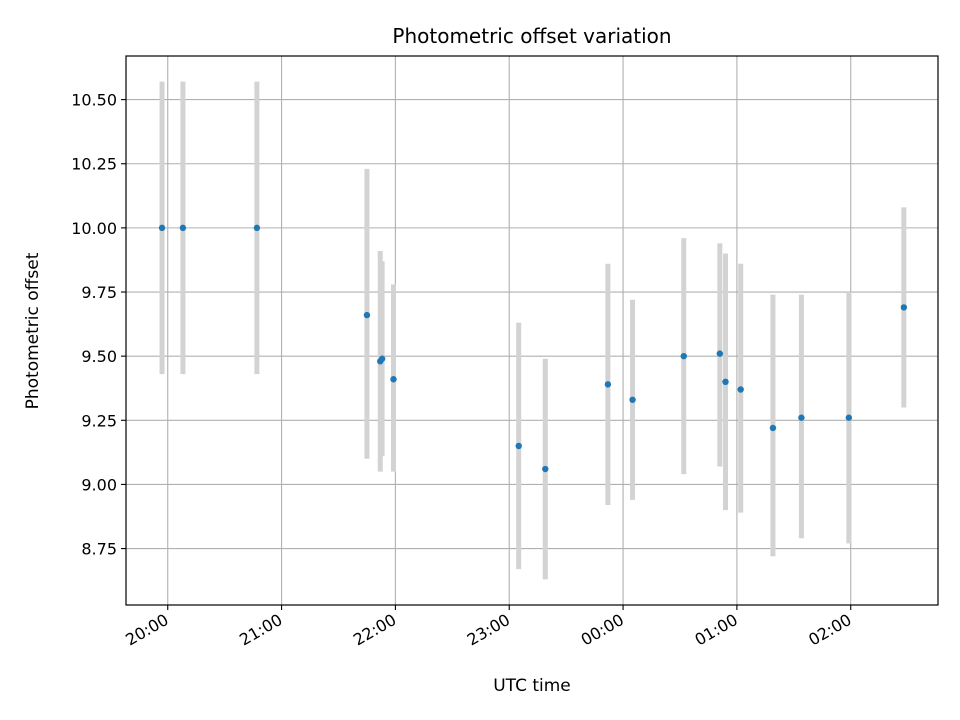  Describe the element at coordinates (99, 420) in the screenshot. I see `y-tick-label: 9.25` at that location.